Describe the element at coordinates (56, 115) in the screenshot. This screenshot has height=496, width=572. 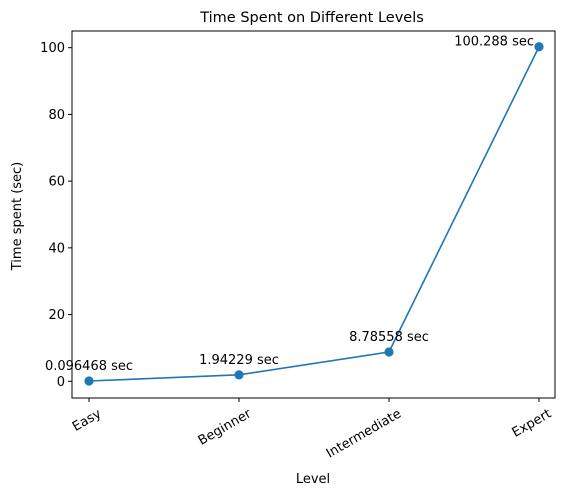
I see `y-tick-label: 80` at that location.